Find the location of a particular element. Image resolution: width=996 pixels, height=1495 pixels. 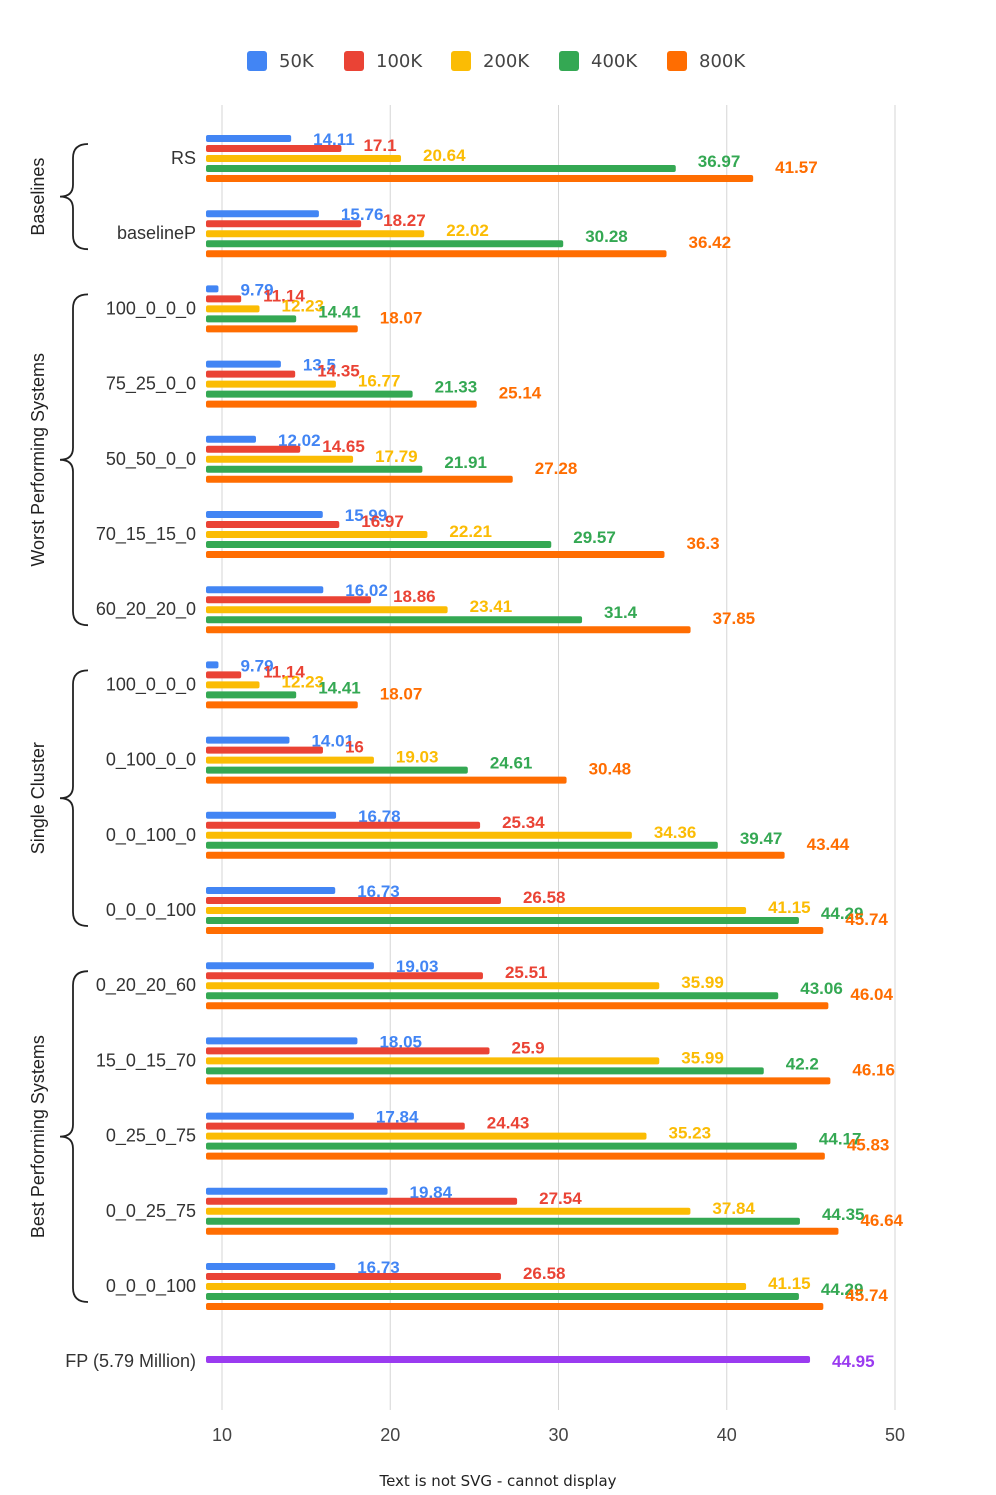

data-label-800k: 45.74 is located at coordinates (866, 1295).